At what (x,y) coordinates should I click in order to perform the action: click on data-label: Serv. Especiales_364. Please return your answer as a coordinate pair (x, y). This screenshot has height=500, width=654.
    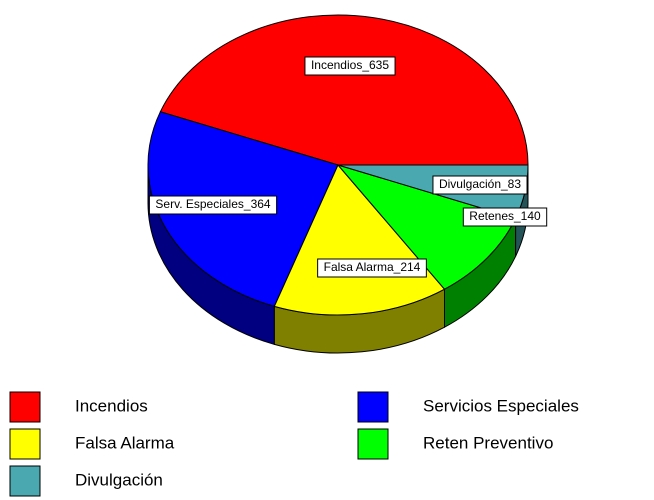
    Looking at the image, I should click on (213, 205).